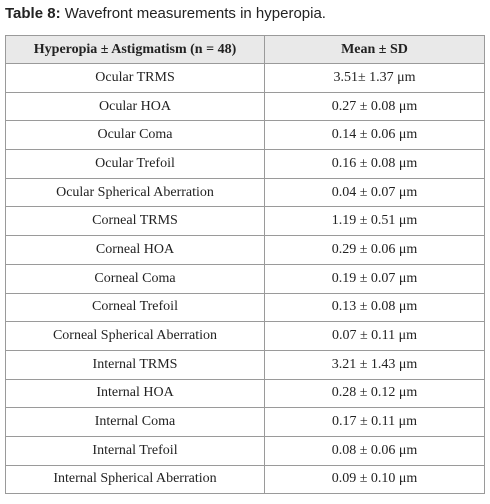 The width and height of the screenshot is (490, 504). I want to click on row-value: 0.19 ± 0.07 μm, so click(374, 278).